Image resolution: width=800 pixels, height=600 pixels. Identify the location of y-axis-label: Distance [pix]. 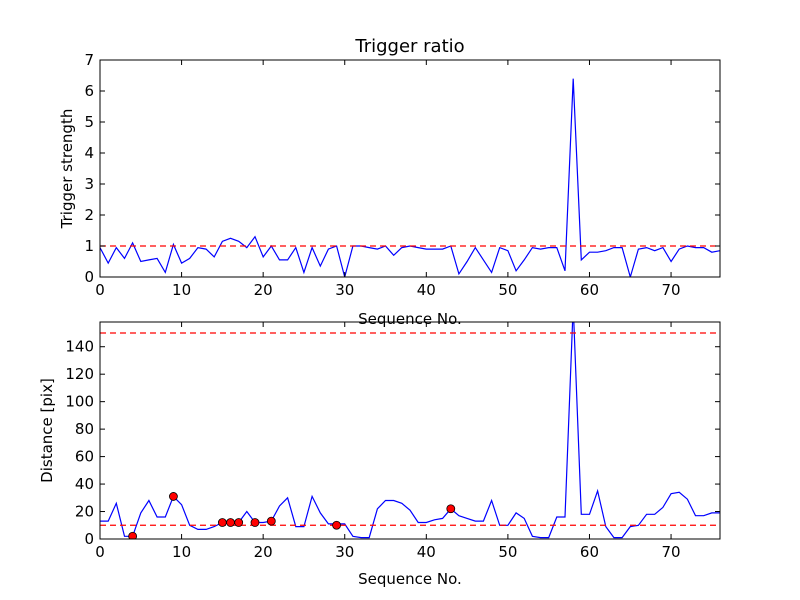
(47, 430).